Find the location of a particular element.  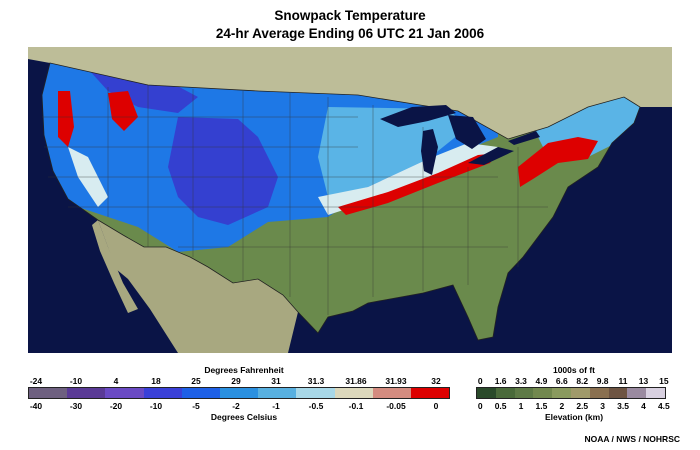

temperature-color-bar is located at coordinates (239, 393).